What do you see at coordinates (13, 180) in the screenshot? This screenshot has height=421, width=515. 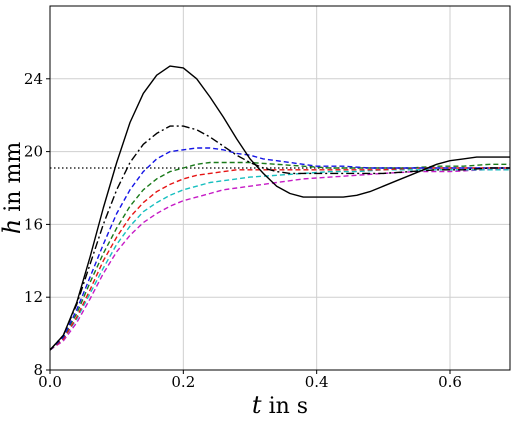 I see `y-axis-unit: in mm` at bounding box center [13, 180].